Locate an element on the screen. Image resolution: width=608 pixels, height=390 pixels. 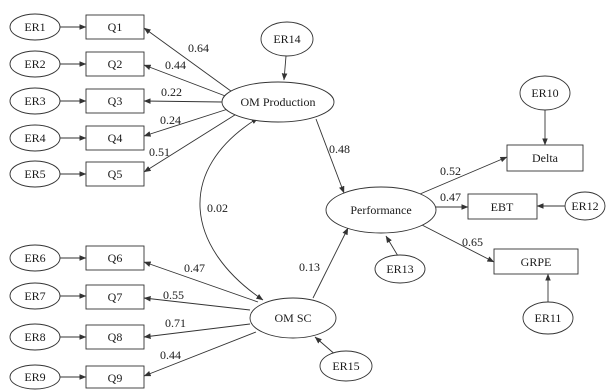
weight-omsc-q8: 0.71 is located at coordinates (175, 323).